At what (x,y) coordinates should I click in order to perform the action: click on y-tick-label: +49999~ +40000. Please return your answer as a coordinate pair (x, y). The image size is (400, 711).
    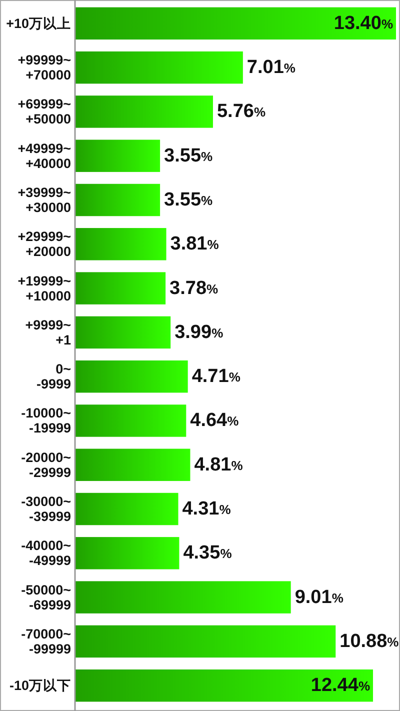
    Looking at the image, I should click on (45, 155).